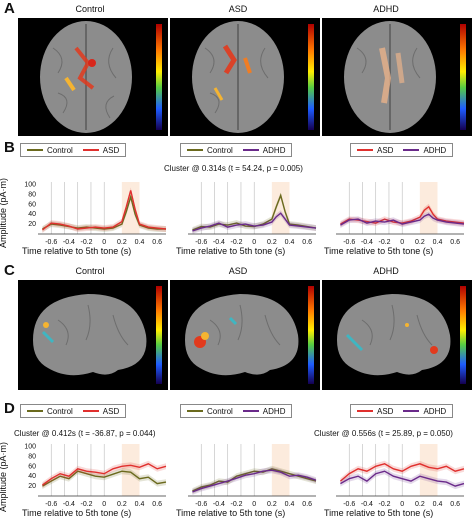 The height and width of the screenshot is (522, 474). I want to click on cluster-text-b: Cluster @ 0.314s (t = 54.24, p = 0.005), so click(233, 168).